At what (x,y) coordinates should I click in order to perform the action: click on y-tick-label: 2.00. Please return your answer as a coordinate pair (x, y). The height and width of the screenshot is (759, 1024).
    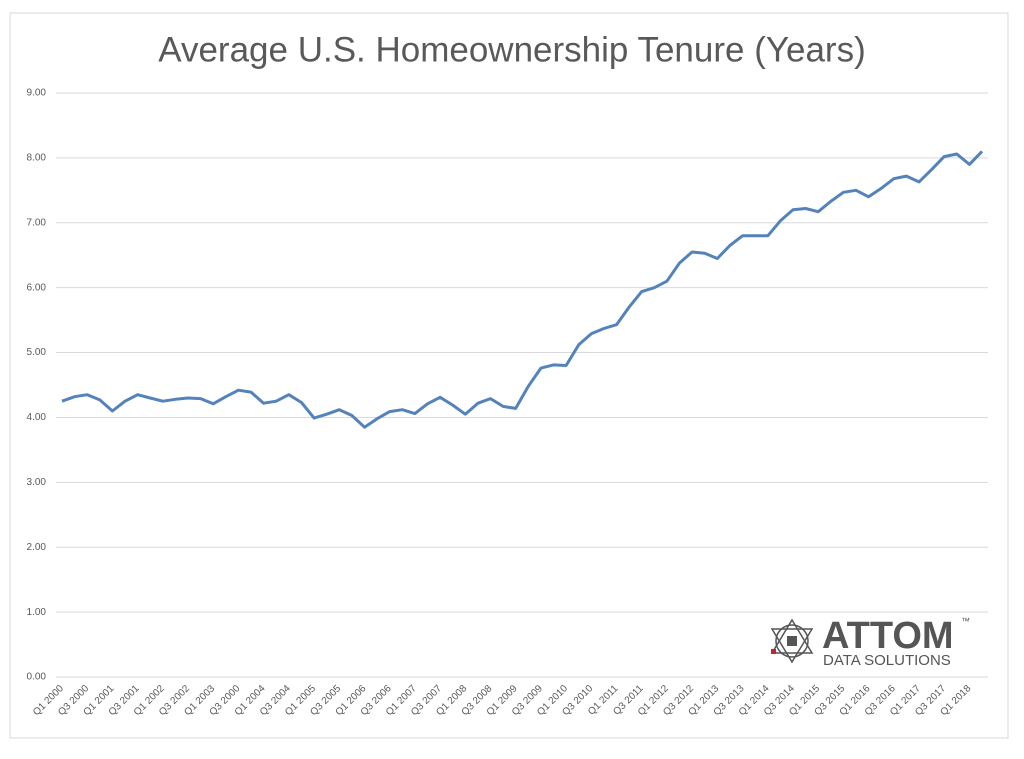
    Looking at the image, I should click on (37, 547).